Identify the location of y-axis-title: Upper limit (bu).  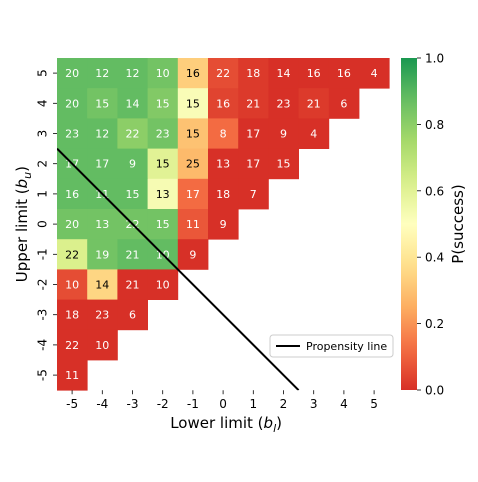
(23, 224).